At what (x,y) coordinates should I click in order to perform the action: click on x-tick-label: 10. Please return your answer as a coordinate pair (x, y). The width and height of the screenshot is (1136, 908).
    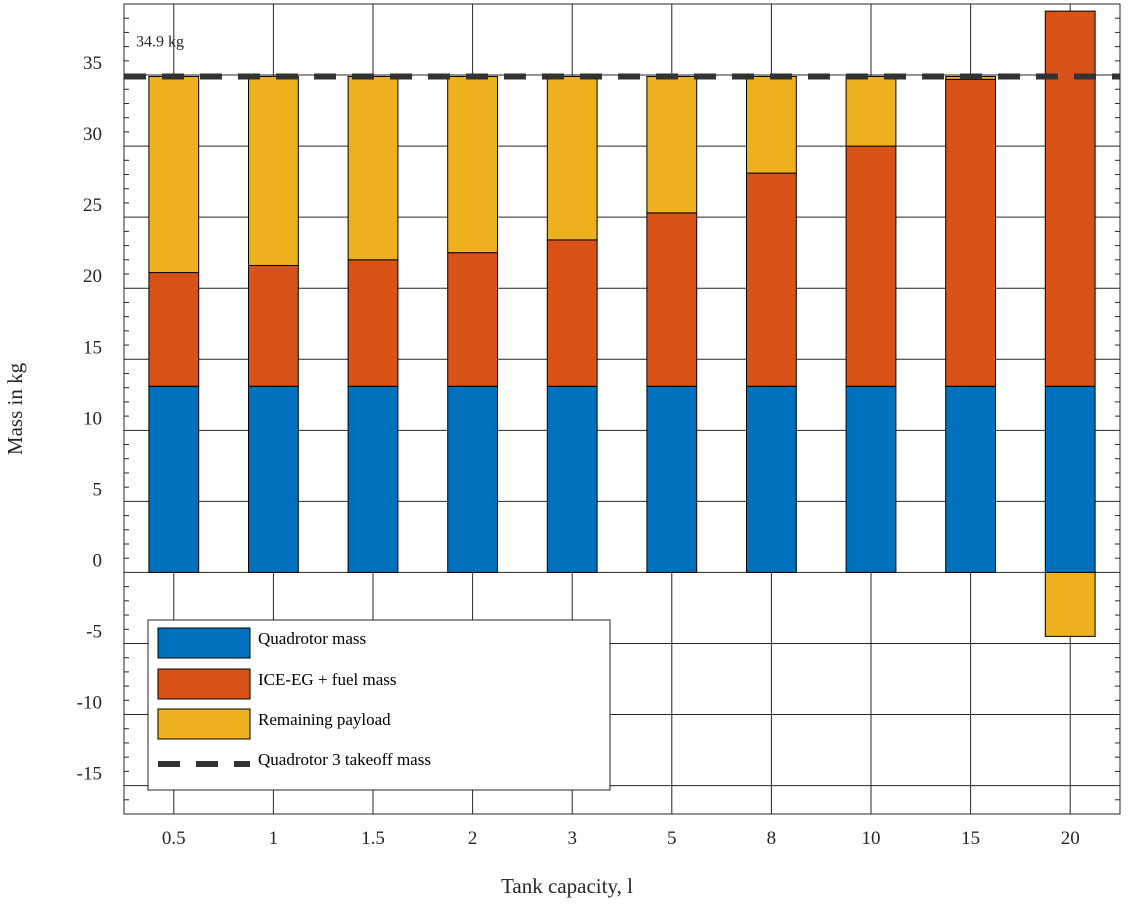
    Looking at the image, I should click on (871, 838).